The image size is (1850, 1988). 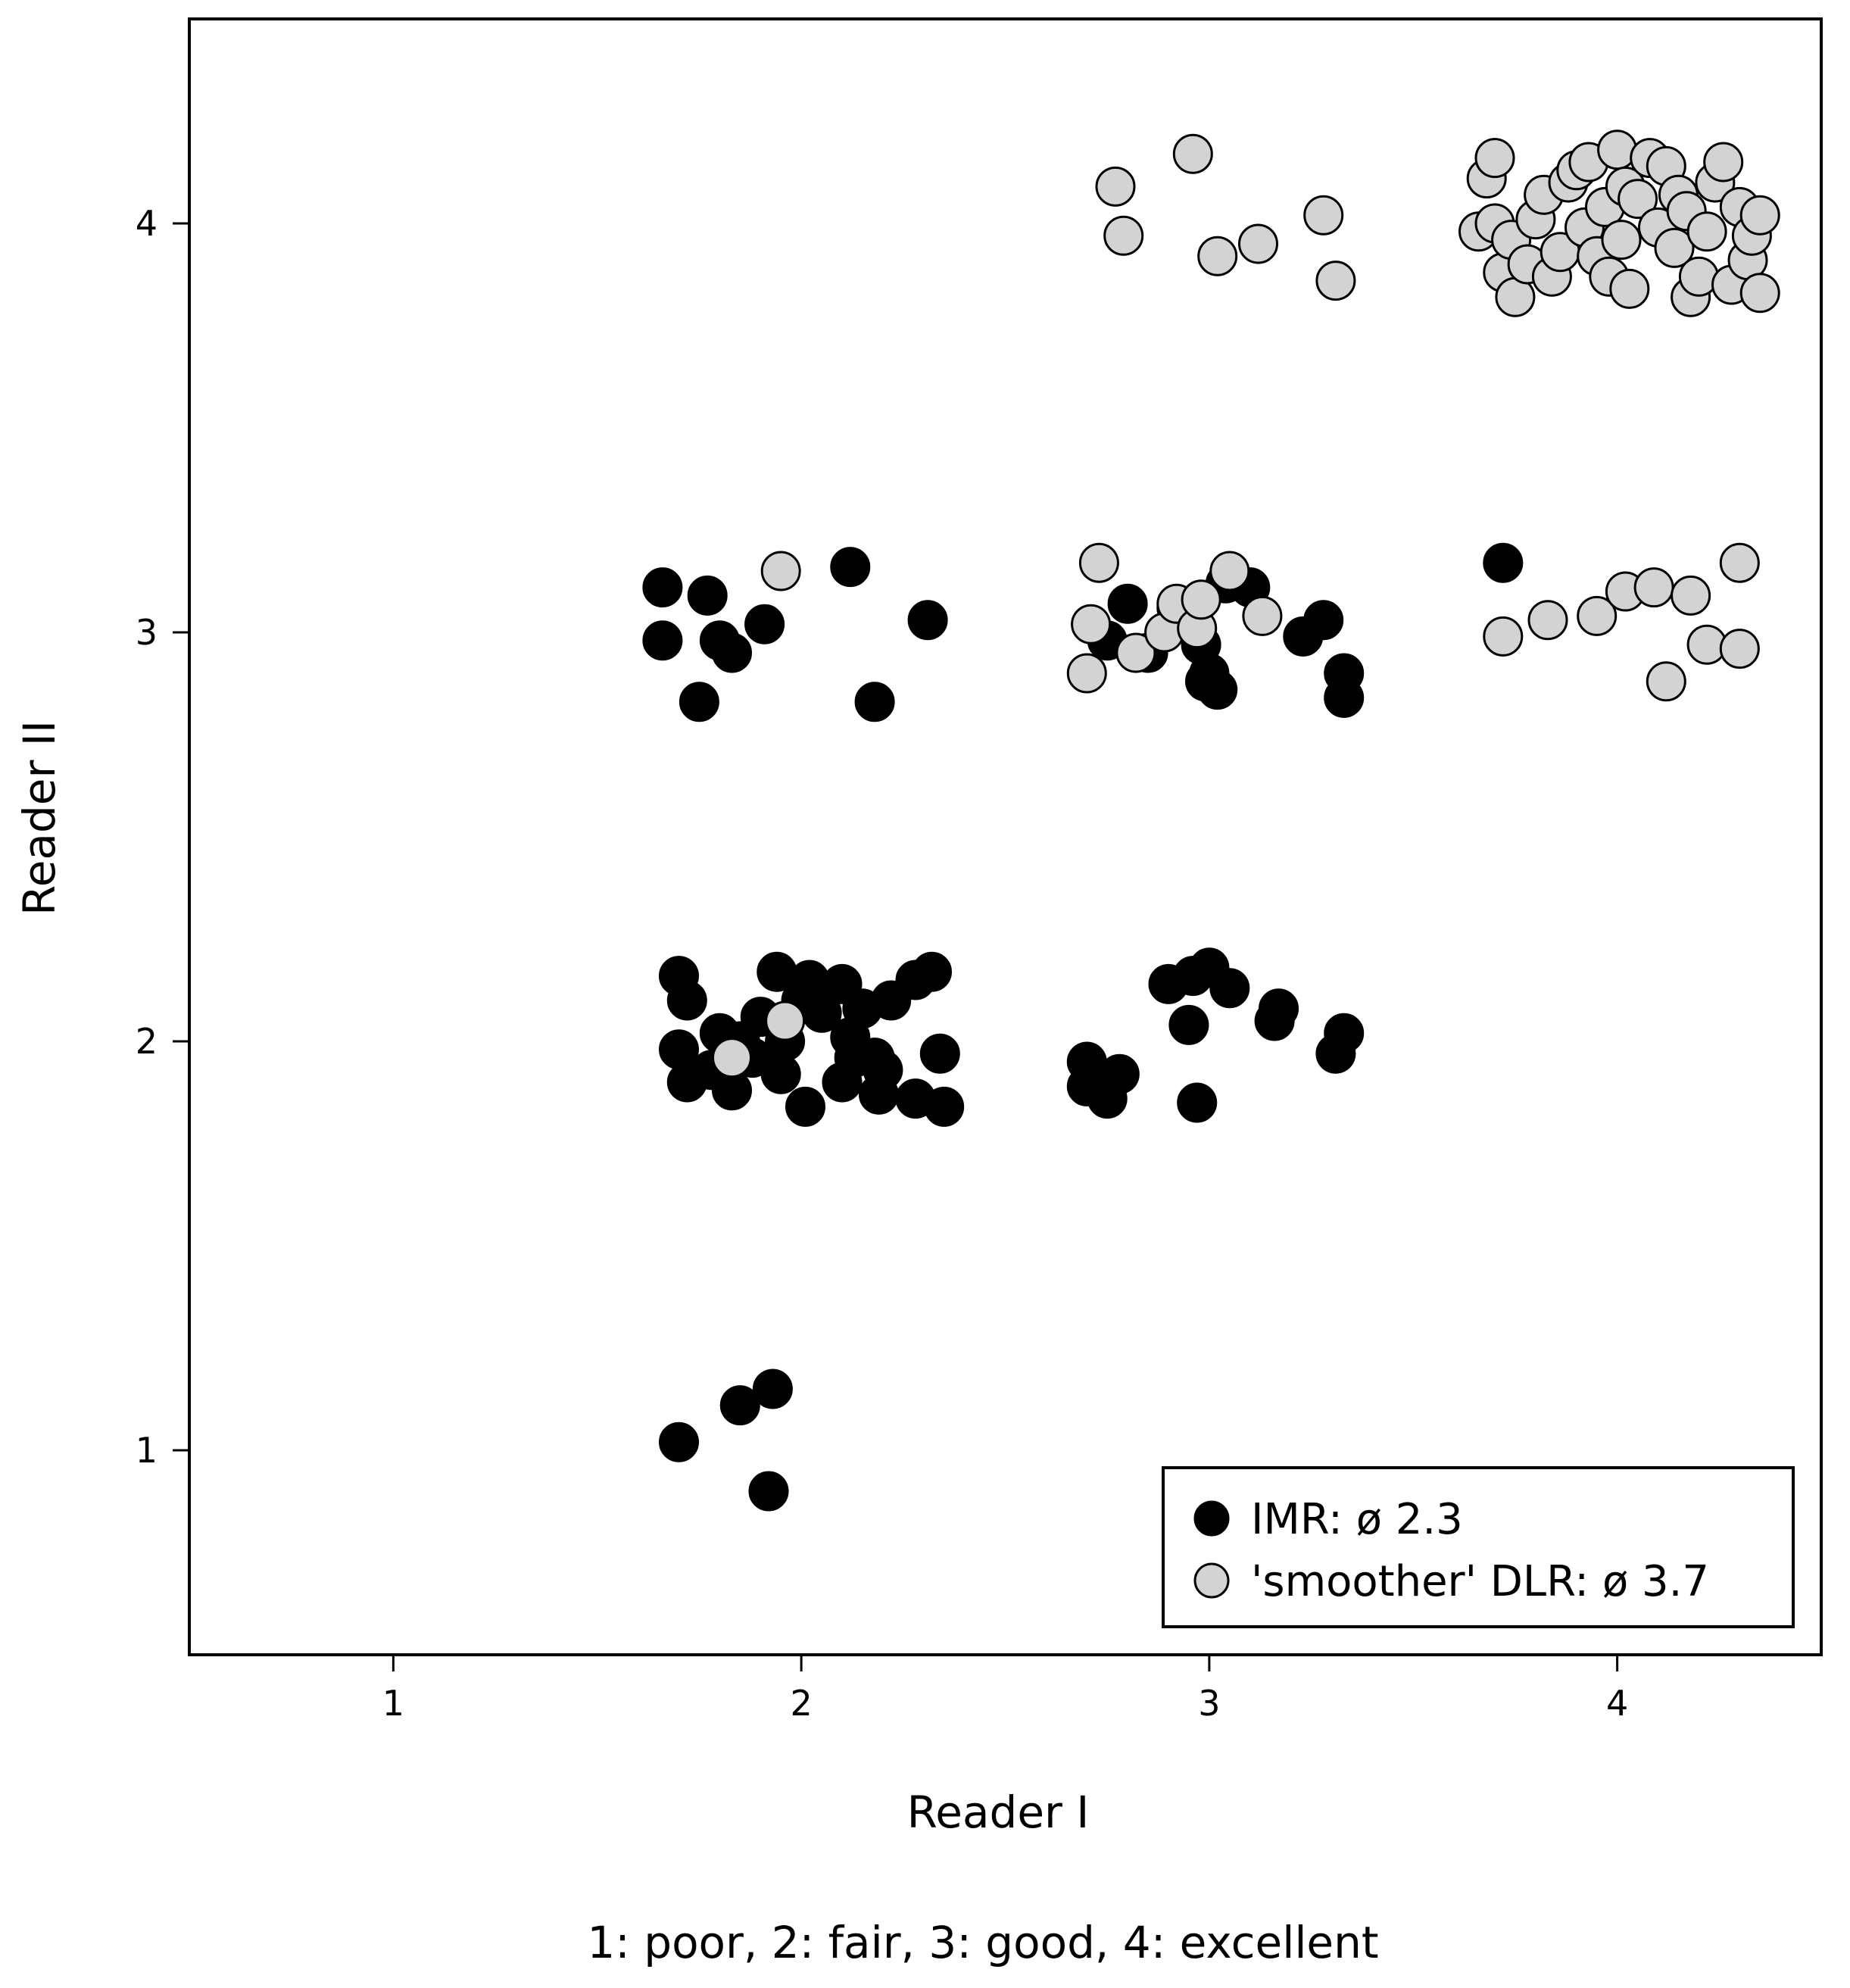 I want to click on x-axis-label: Reader I, so click(x=998, y=1812).